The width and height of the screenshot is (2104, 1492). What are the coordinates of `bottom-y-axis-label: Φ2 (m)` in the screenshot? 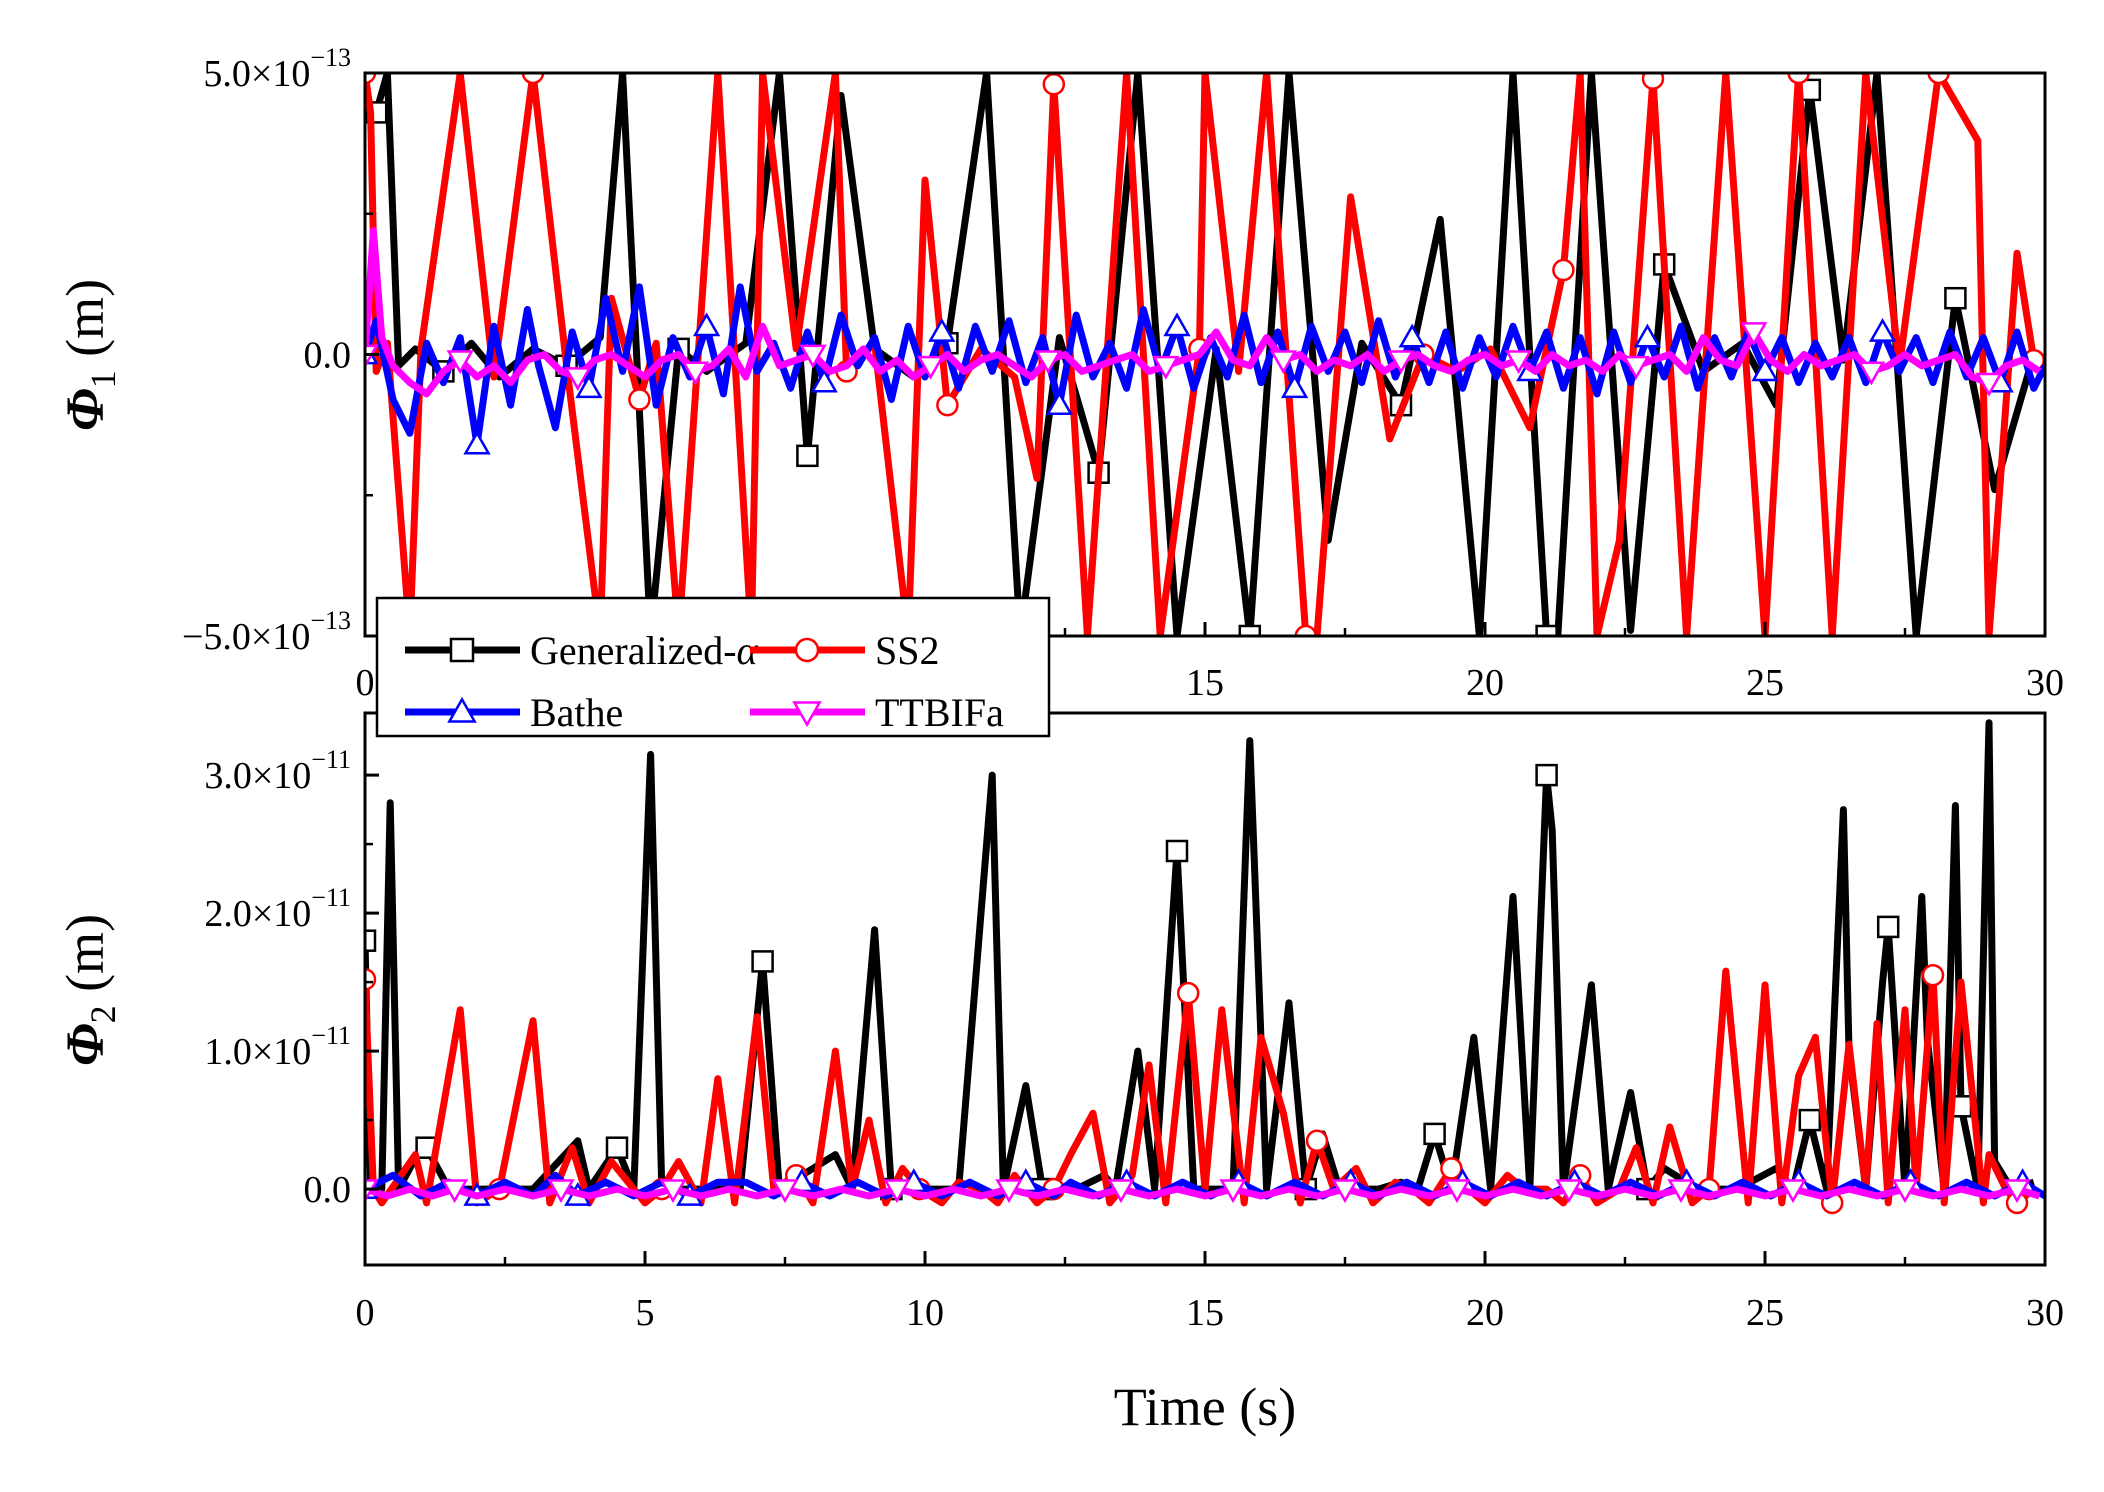 It's located at (89, 990).